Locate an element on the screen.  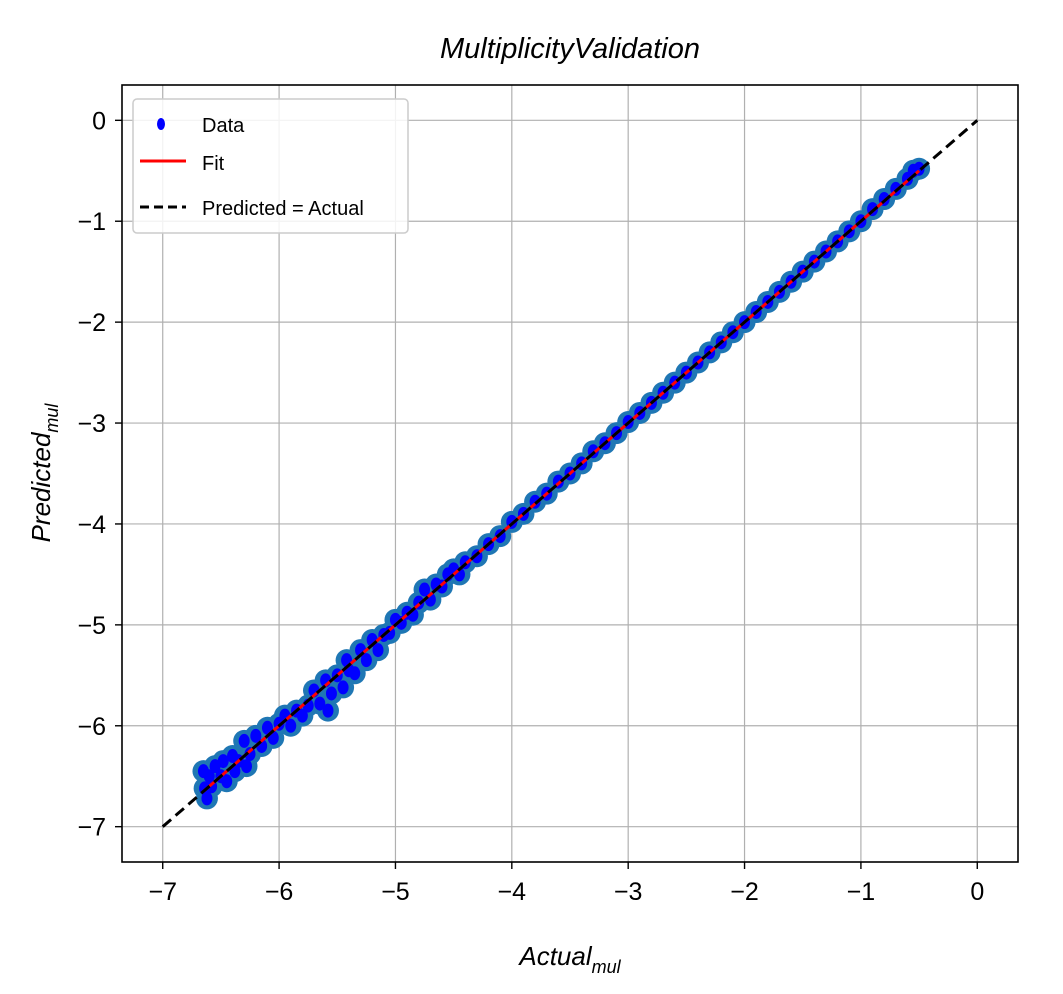
legend-identity-label: Predicted = Actual is located at coordinates (283, 209).